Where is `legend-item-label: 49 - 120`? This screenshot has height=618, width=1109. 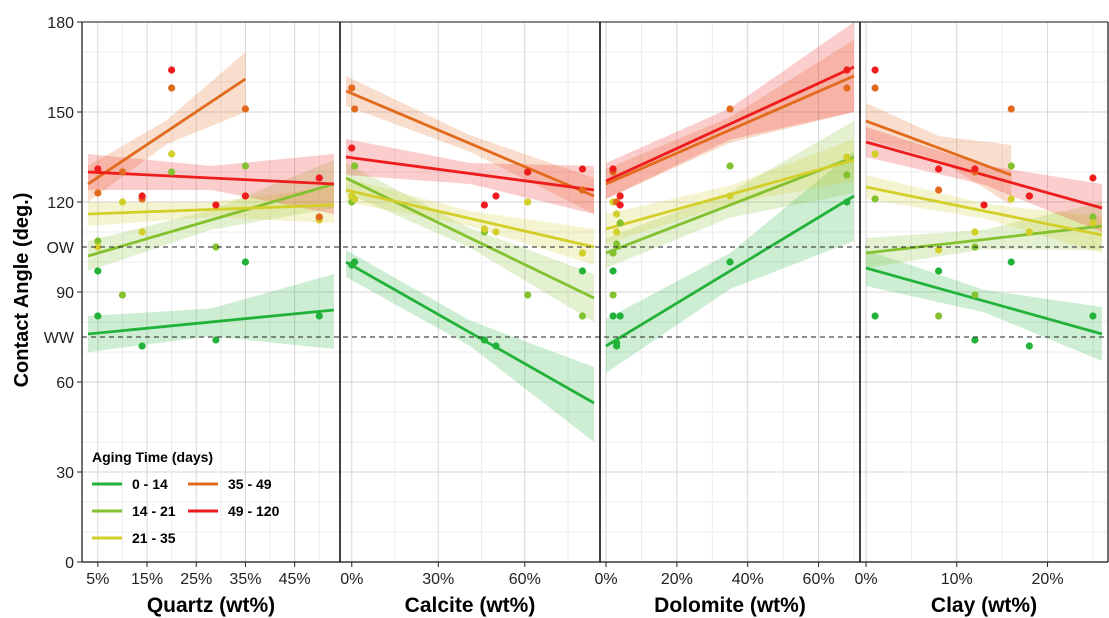 legend-item-label: 49 - 120 is located at coordinates (254, 511).